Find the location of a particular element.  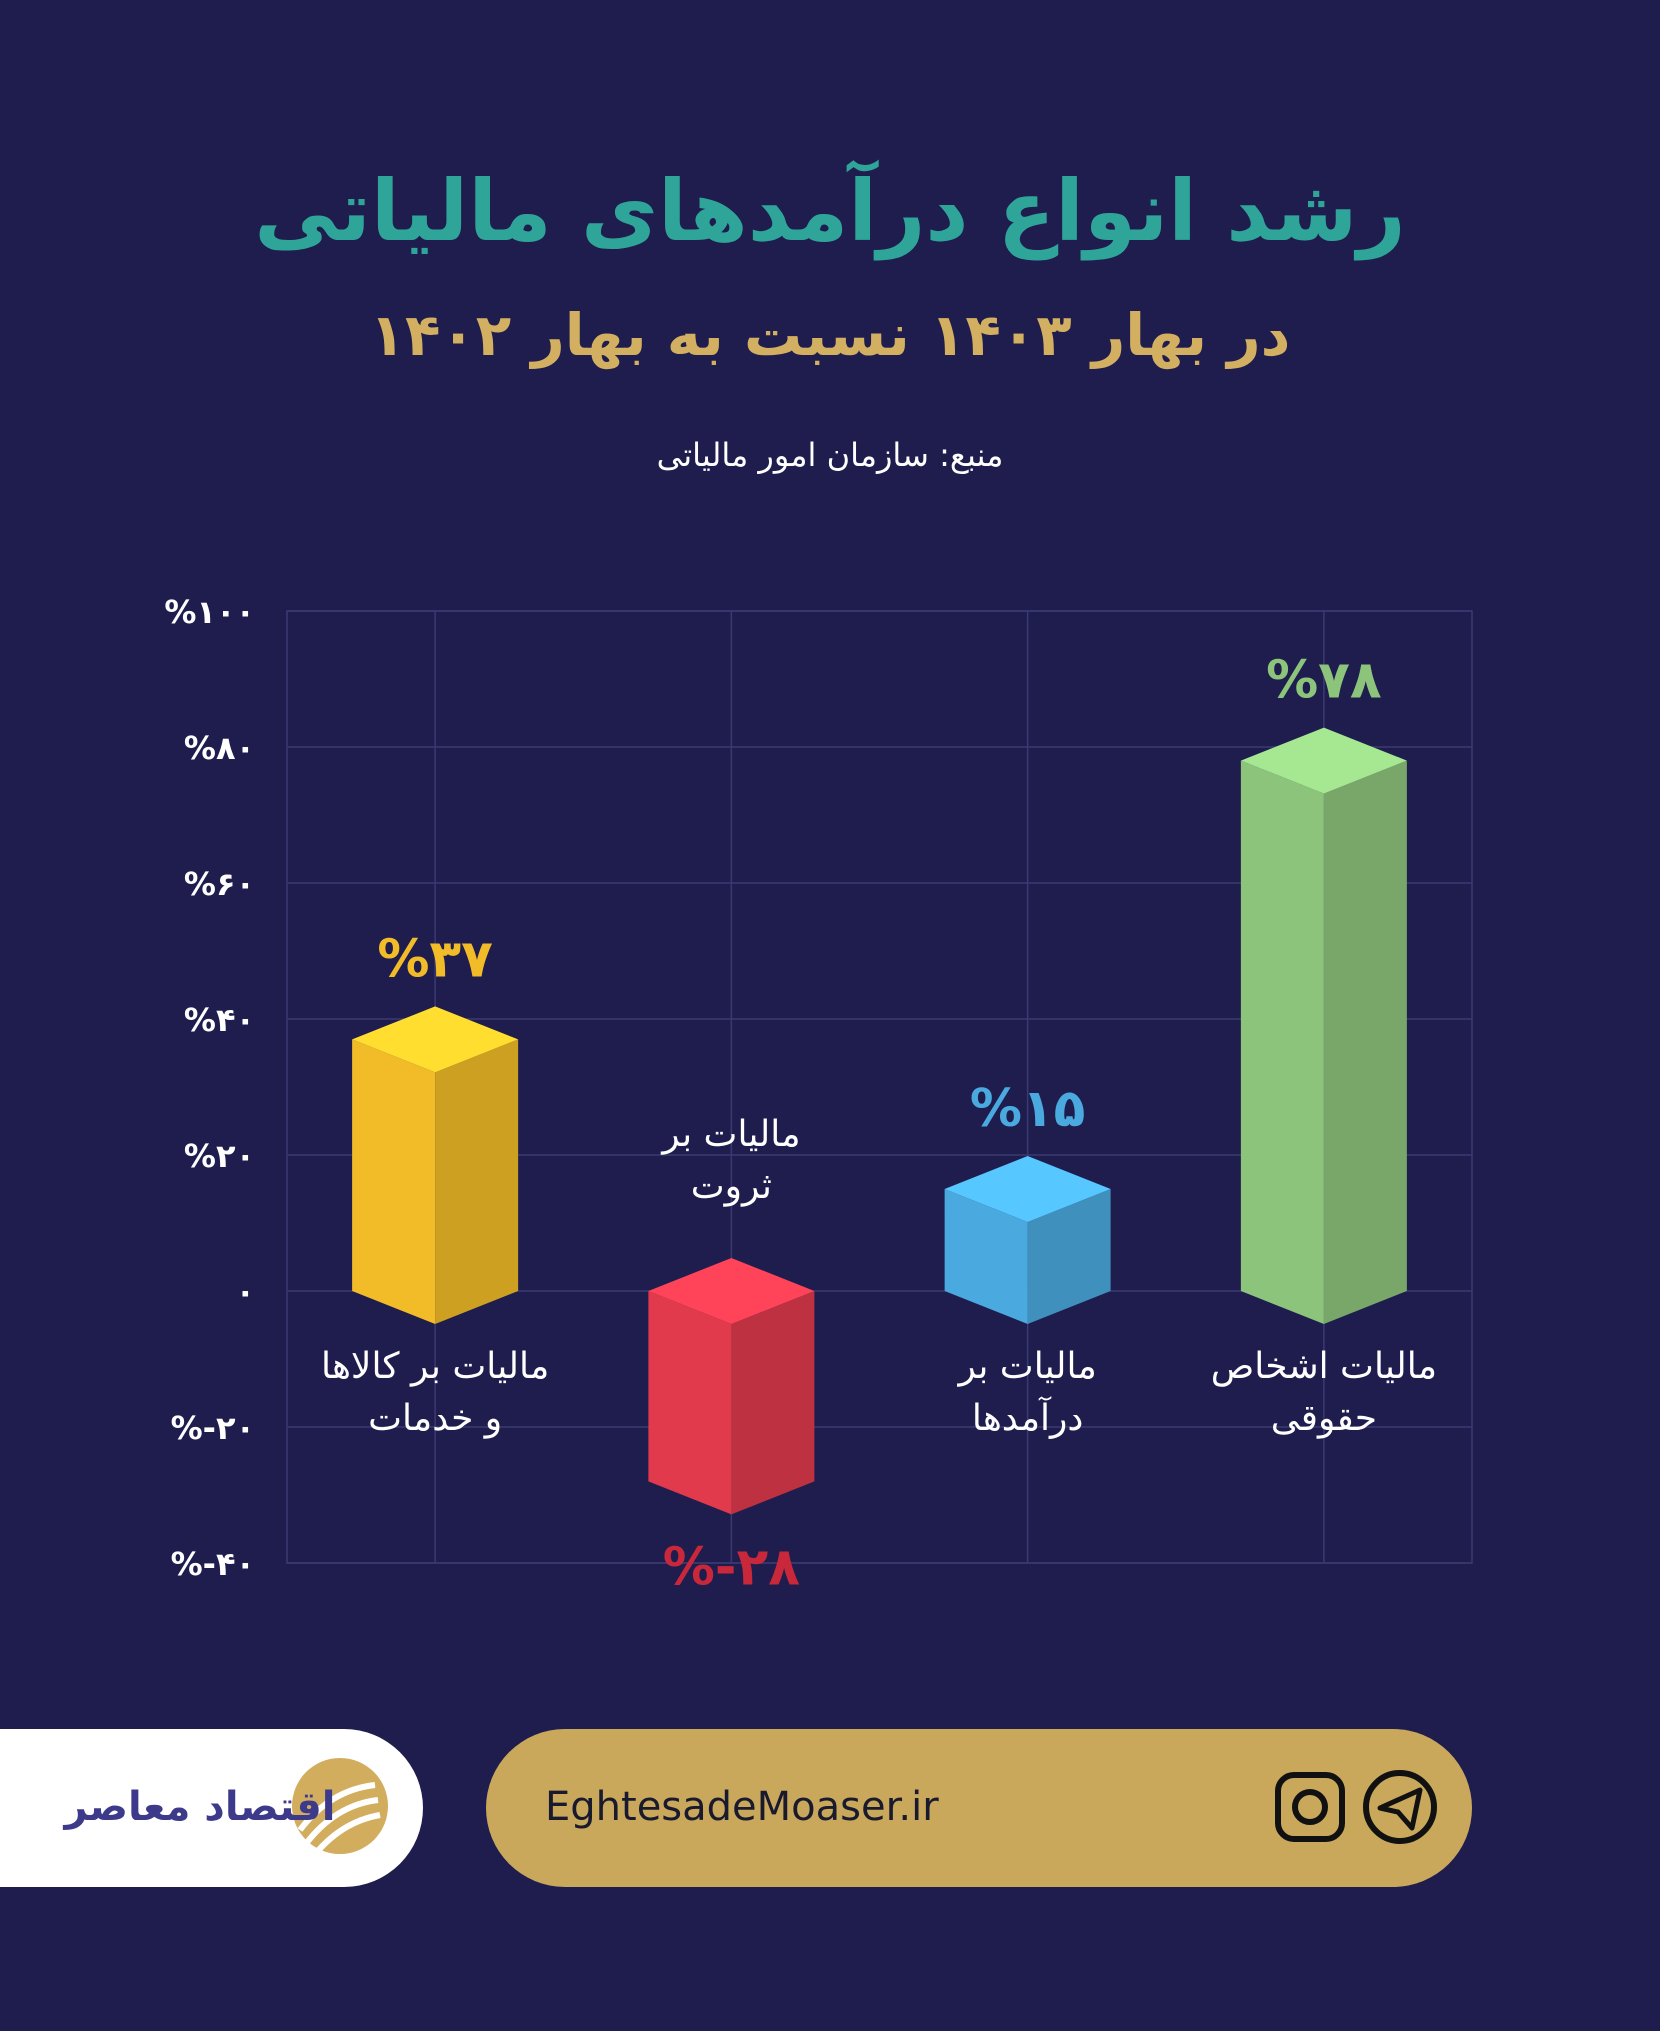

y-tick-label: %۶۰ is located at coordinates (219, 884).